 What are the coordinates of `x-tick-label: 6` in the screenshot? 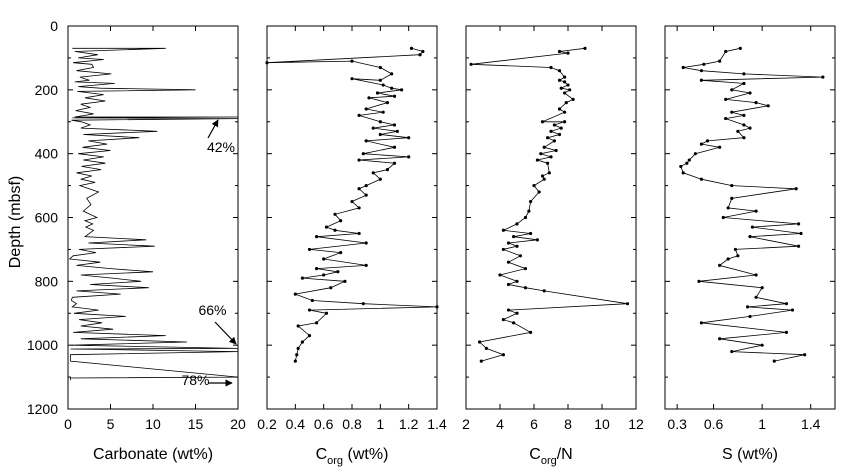 It's located at (534, 424).